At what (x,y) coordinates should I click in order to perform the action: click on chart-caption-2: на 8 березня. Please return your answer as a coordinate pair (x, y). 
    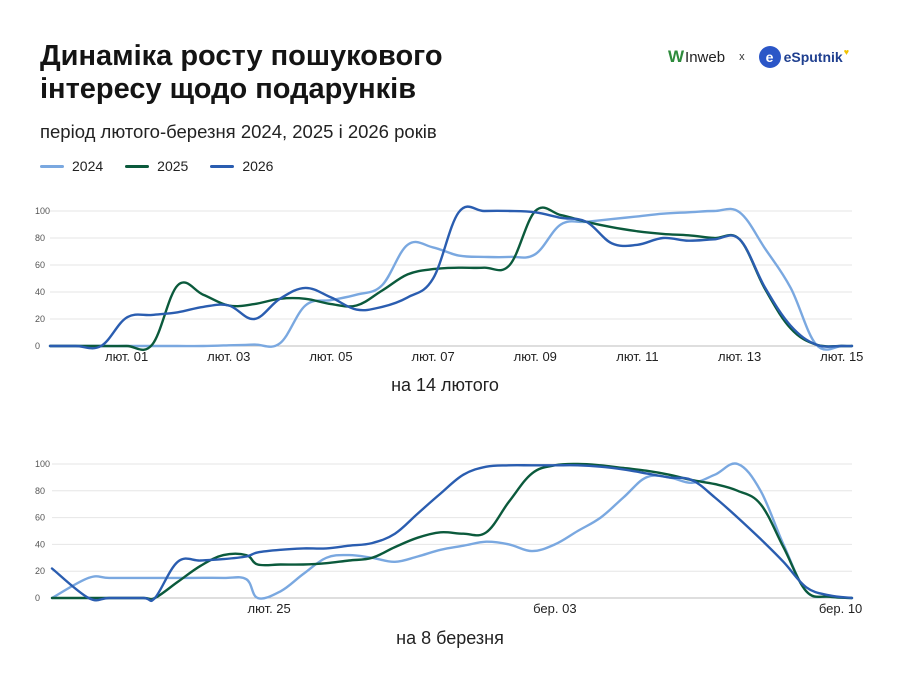
    Looking at the image, I should click on (450, 638).